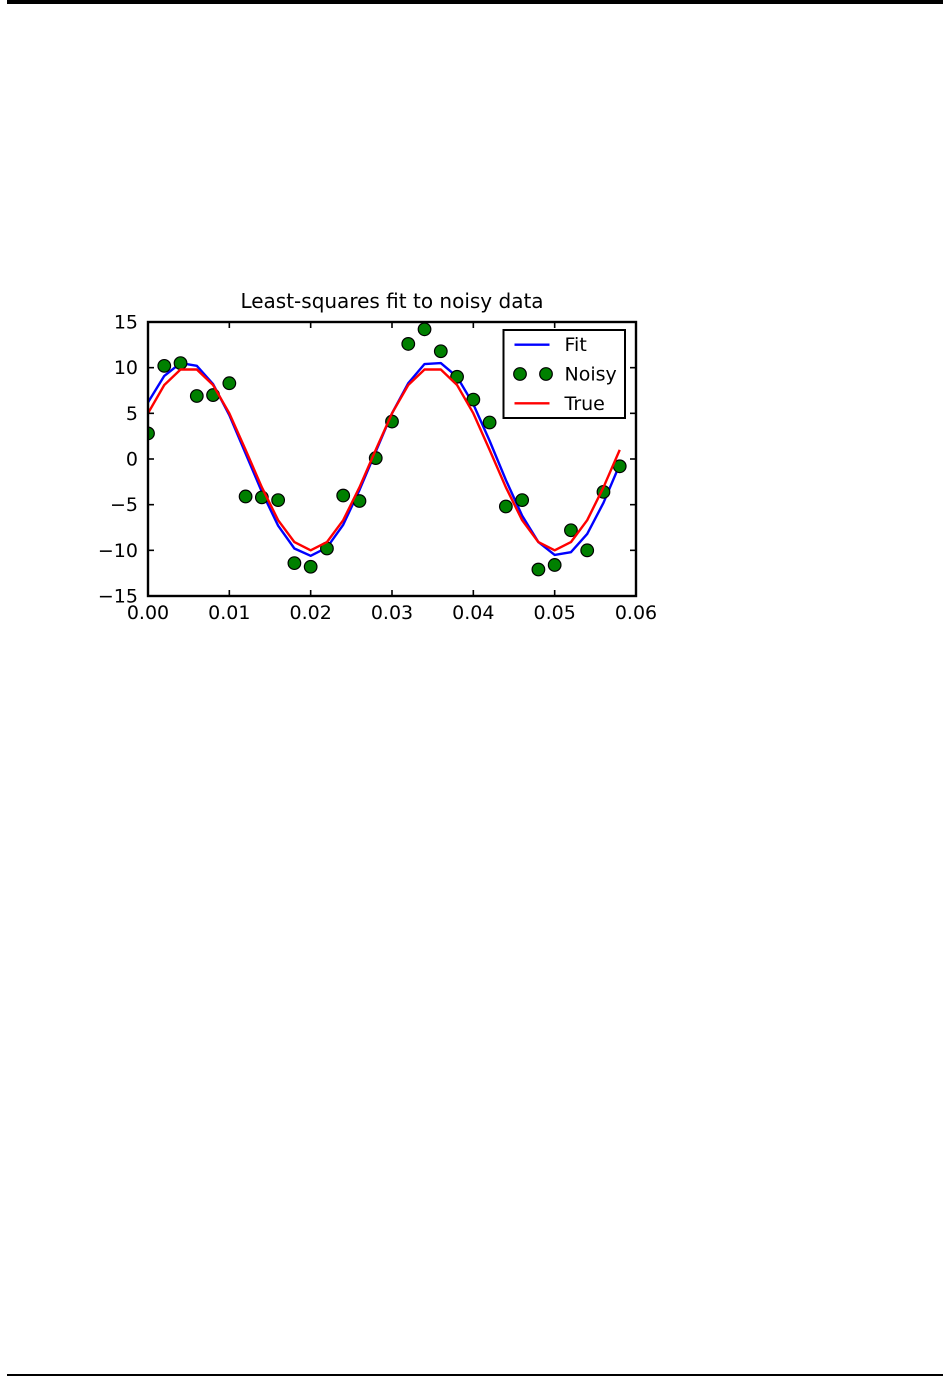 The width and height of the screenshot is (950, 1382). Describe the element at coordinates (584, 404) in the screenshot. I see `legend-label-true: True` at that location.